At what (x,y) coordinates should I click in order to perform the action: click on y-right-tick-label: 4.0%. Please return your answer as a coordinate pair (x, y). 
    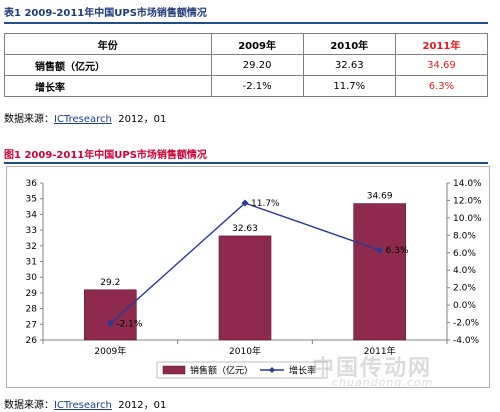
    Looking at the image, I should click on (464, 271).